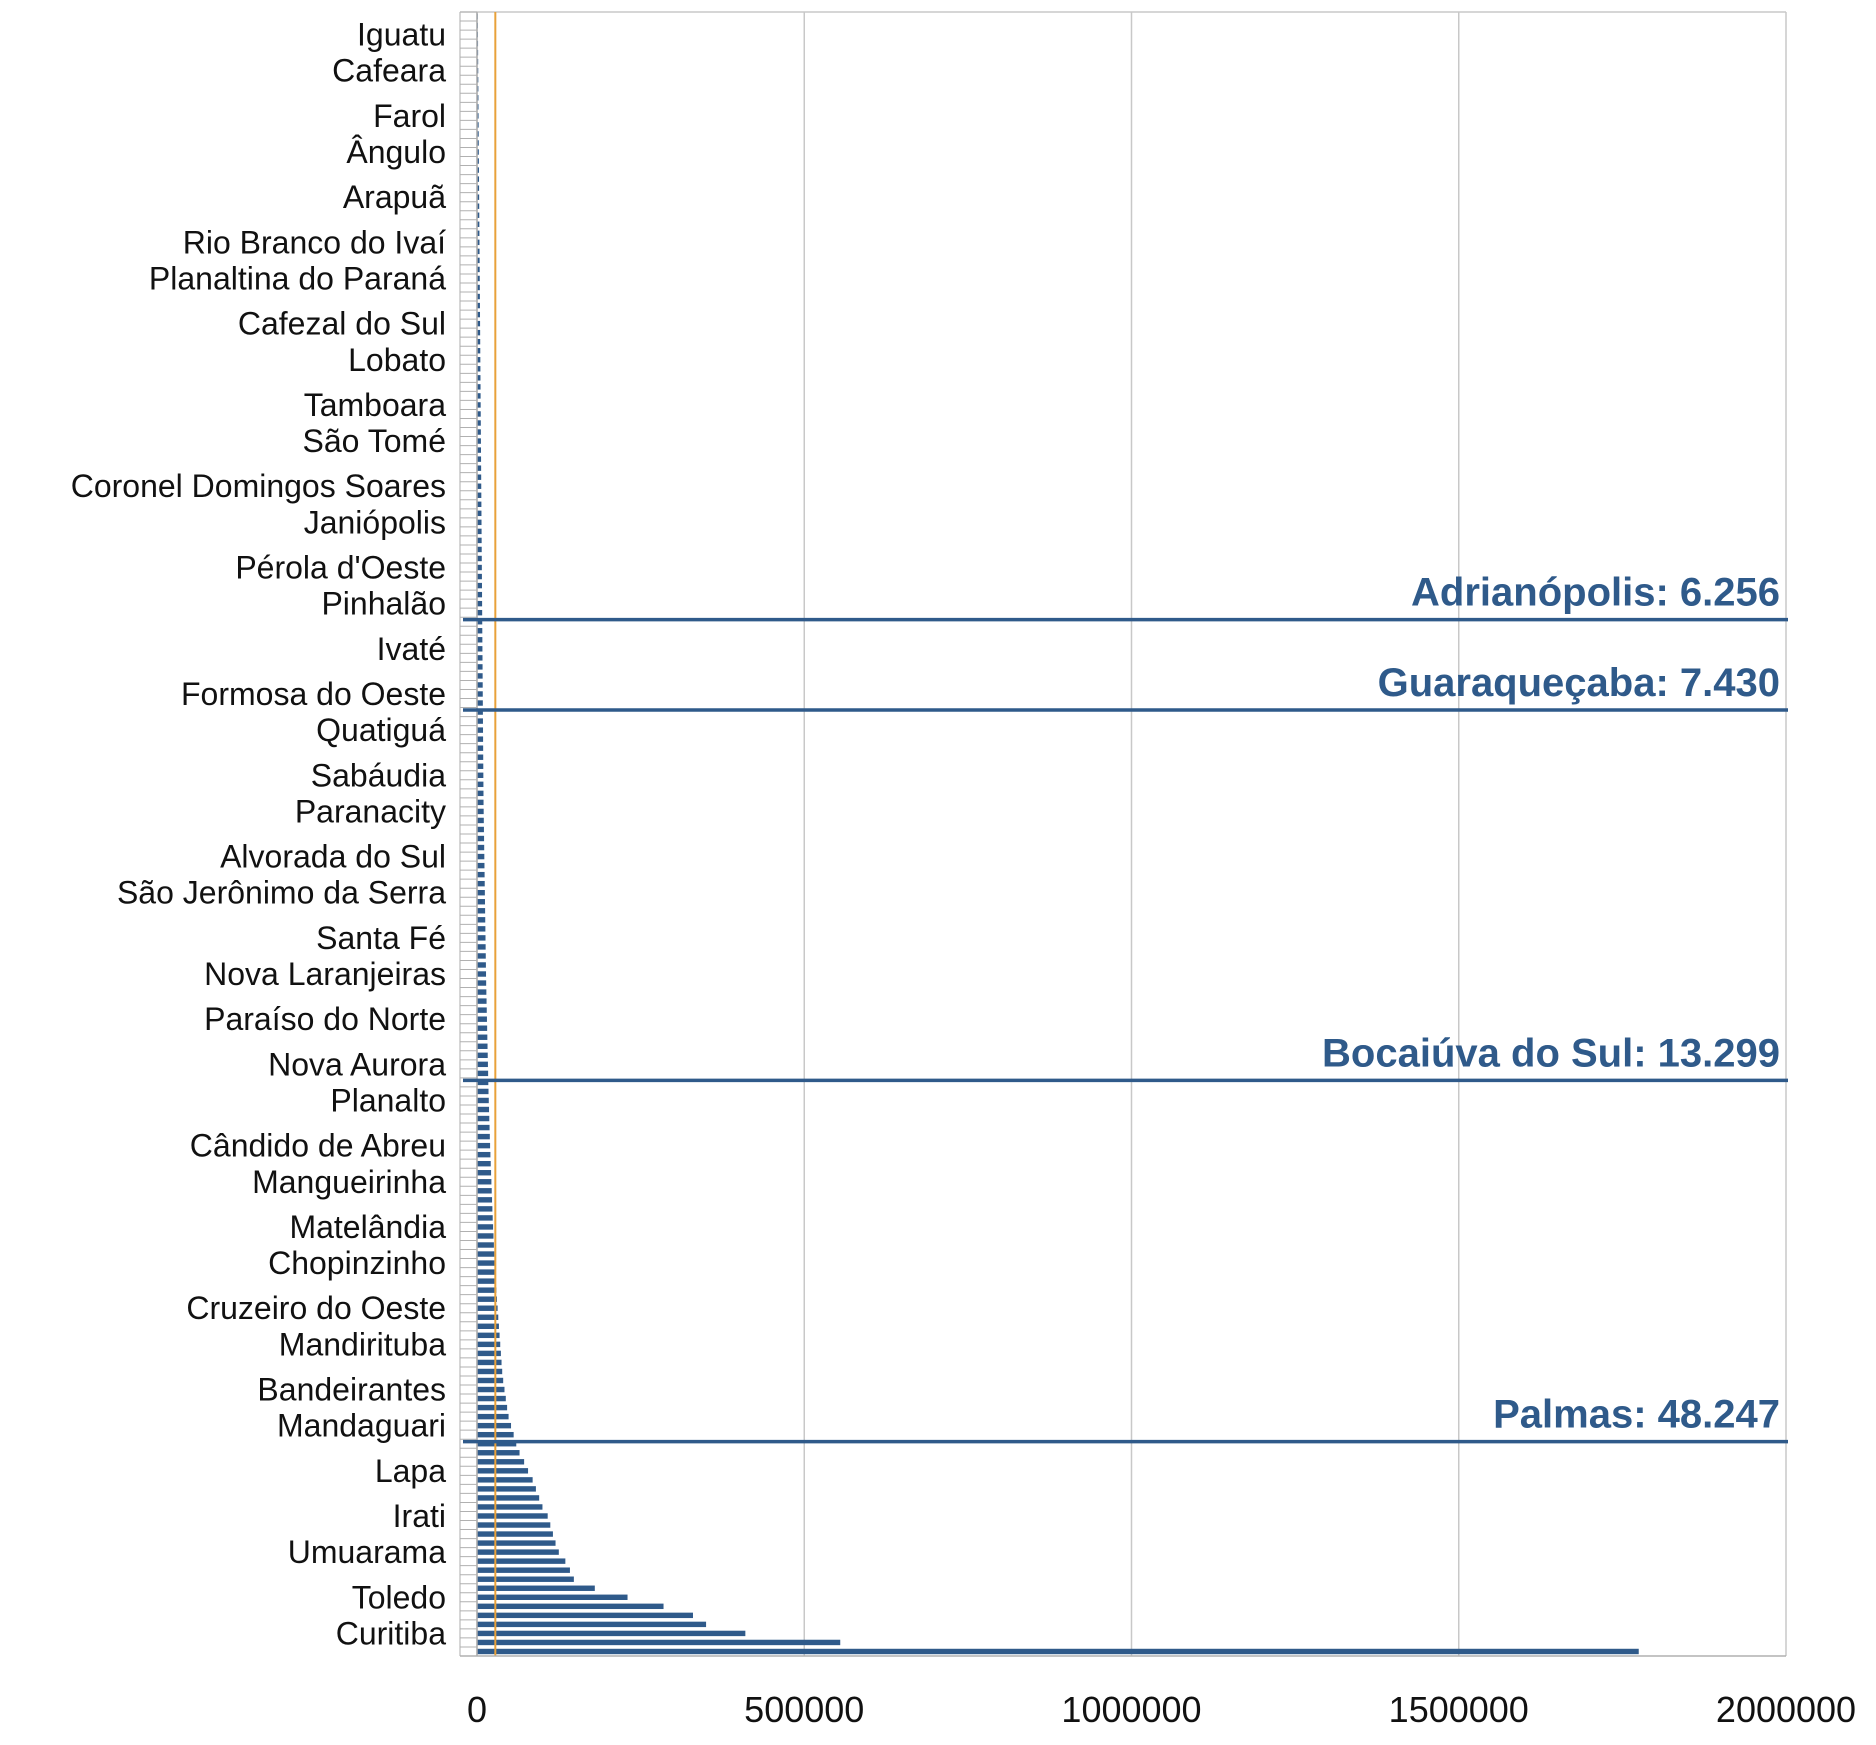 This screenshot has width=1876, height=1745. I want to click on annotation-label: Palmas: 48.247, so click(1636, 1415).